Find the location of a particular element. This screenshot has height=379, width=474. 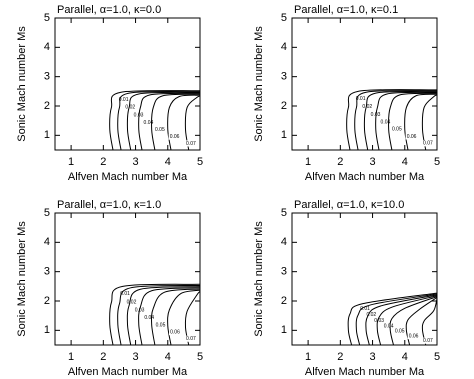

chart-title: Parallel, α=1.0, κ=0.1 is located at coordinates (346, 10).